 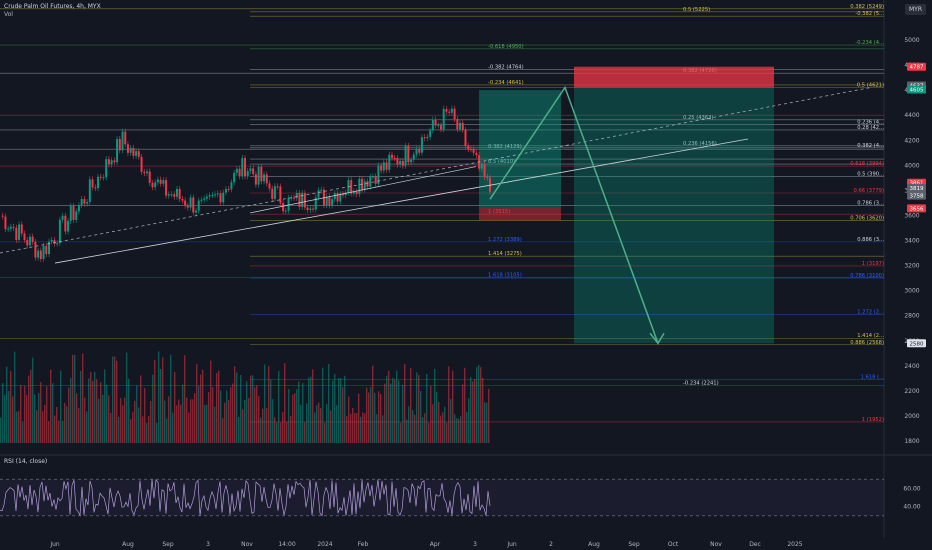 What do you see at coordinates (208, 544) in the screenshot?
I see `time-label-3: 3` at bounding box center [208, 544].